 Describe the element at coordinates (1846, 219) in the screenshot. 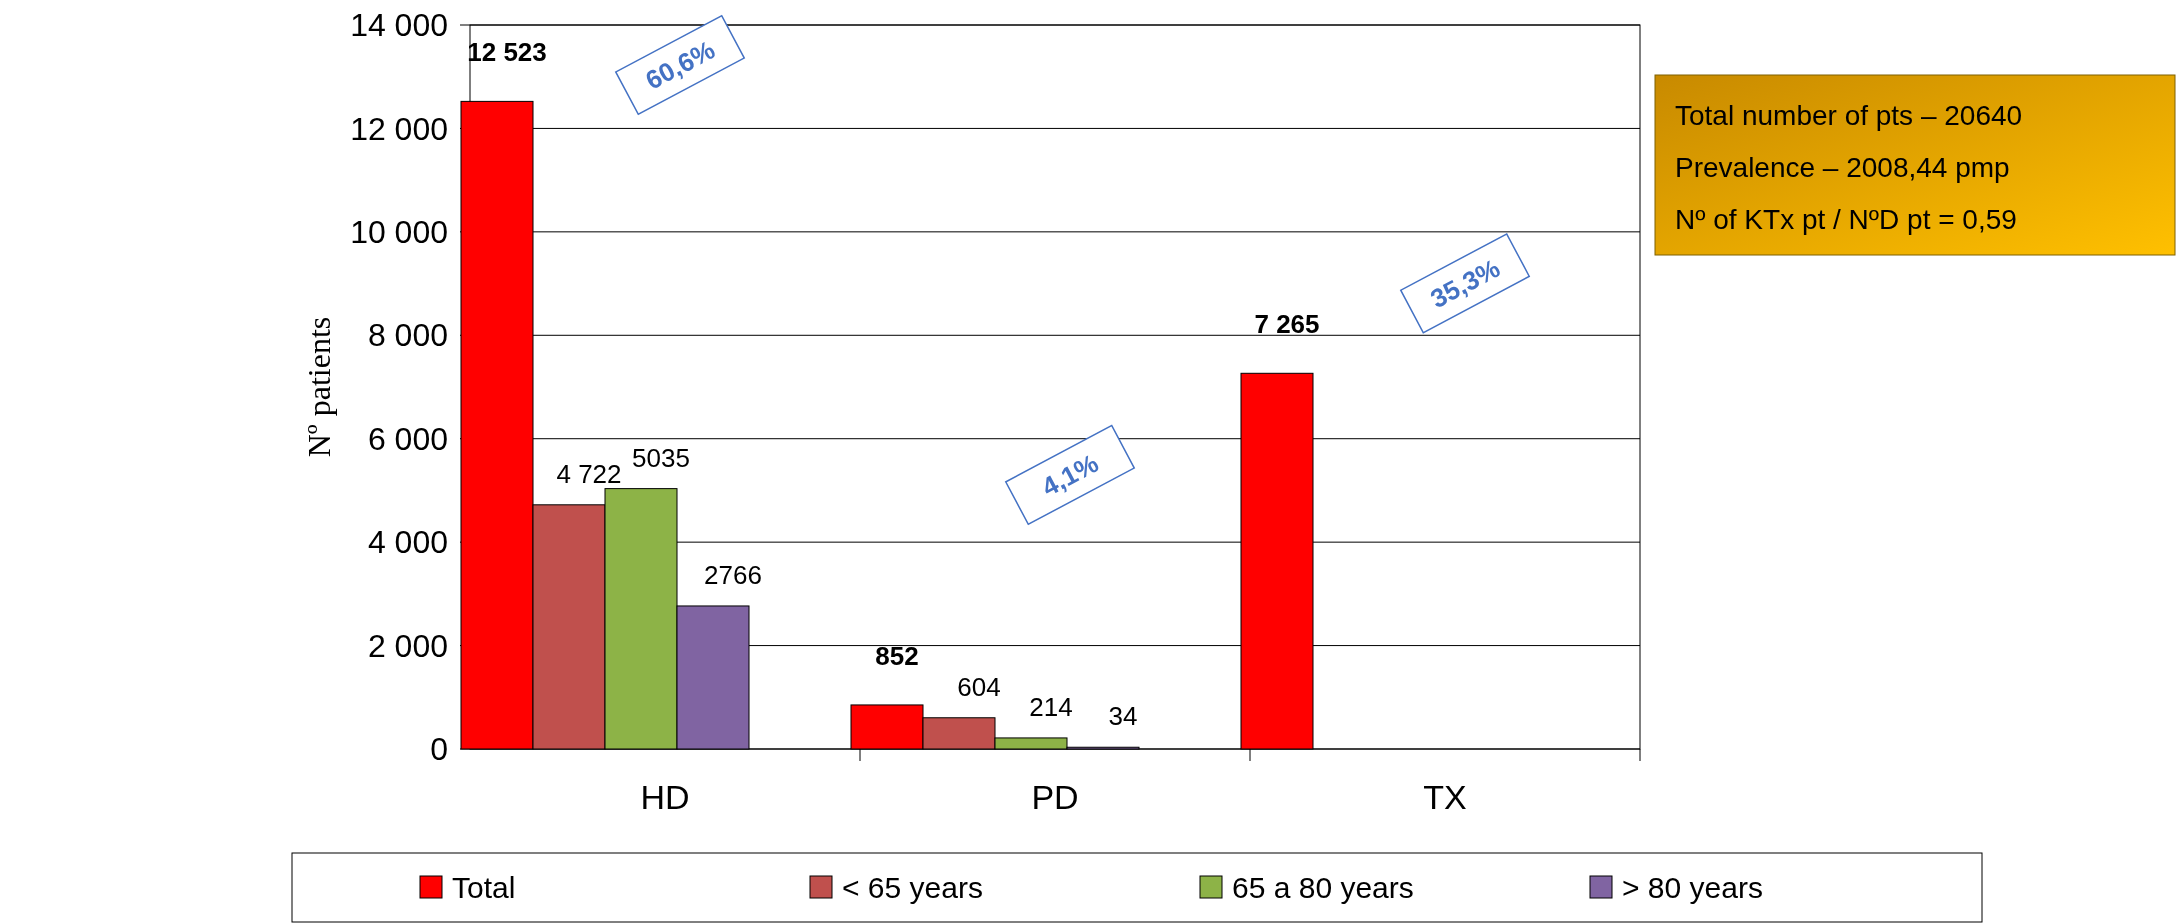

I see `text: Nº of KTx pt / NºD pt = 0,59` at that location.